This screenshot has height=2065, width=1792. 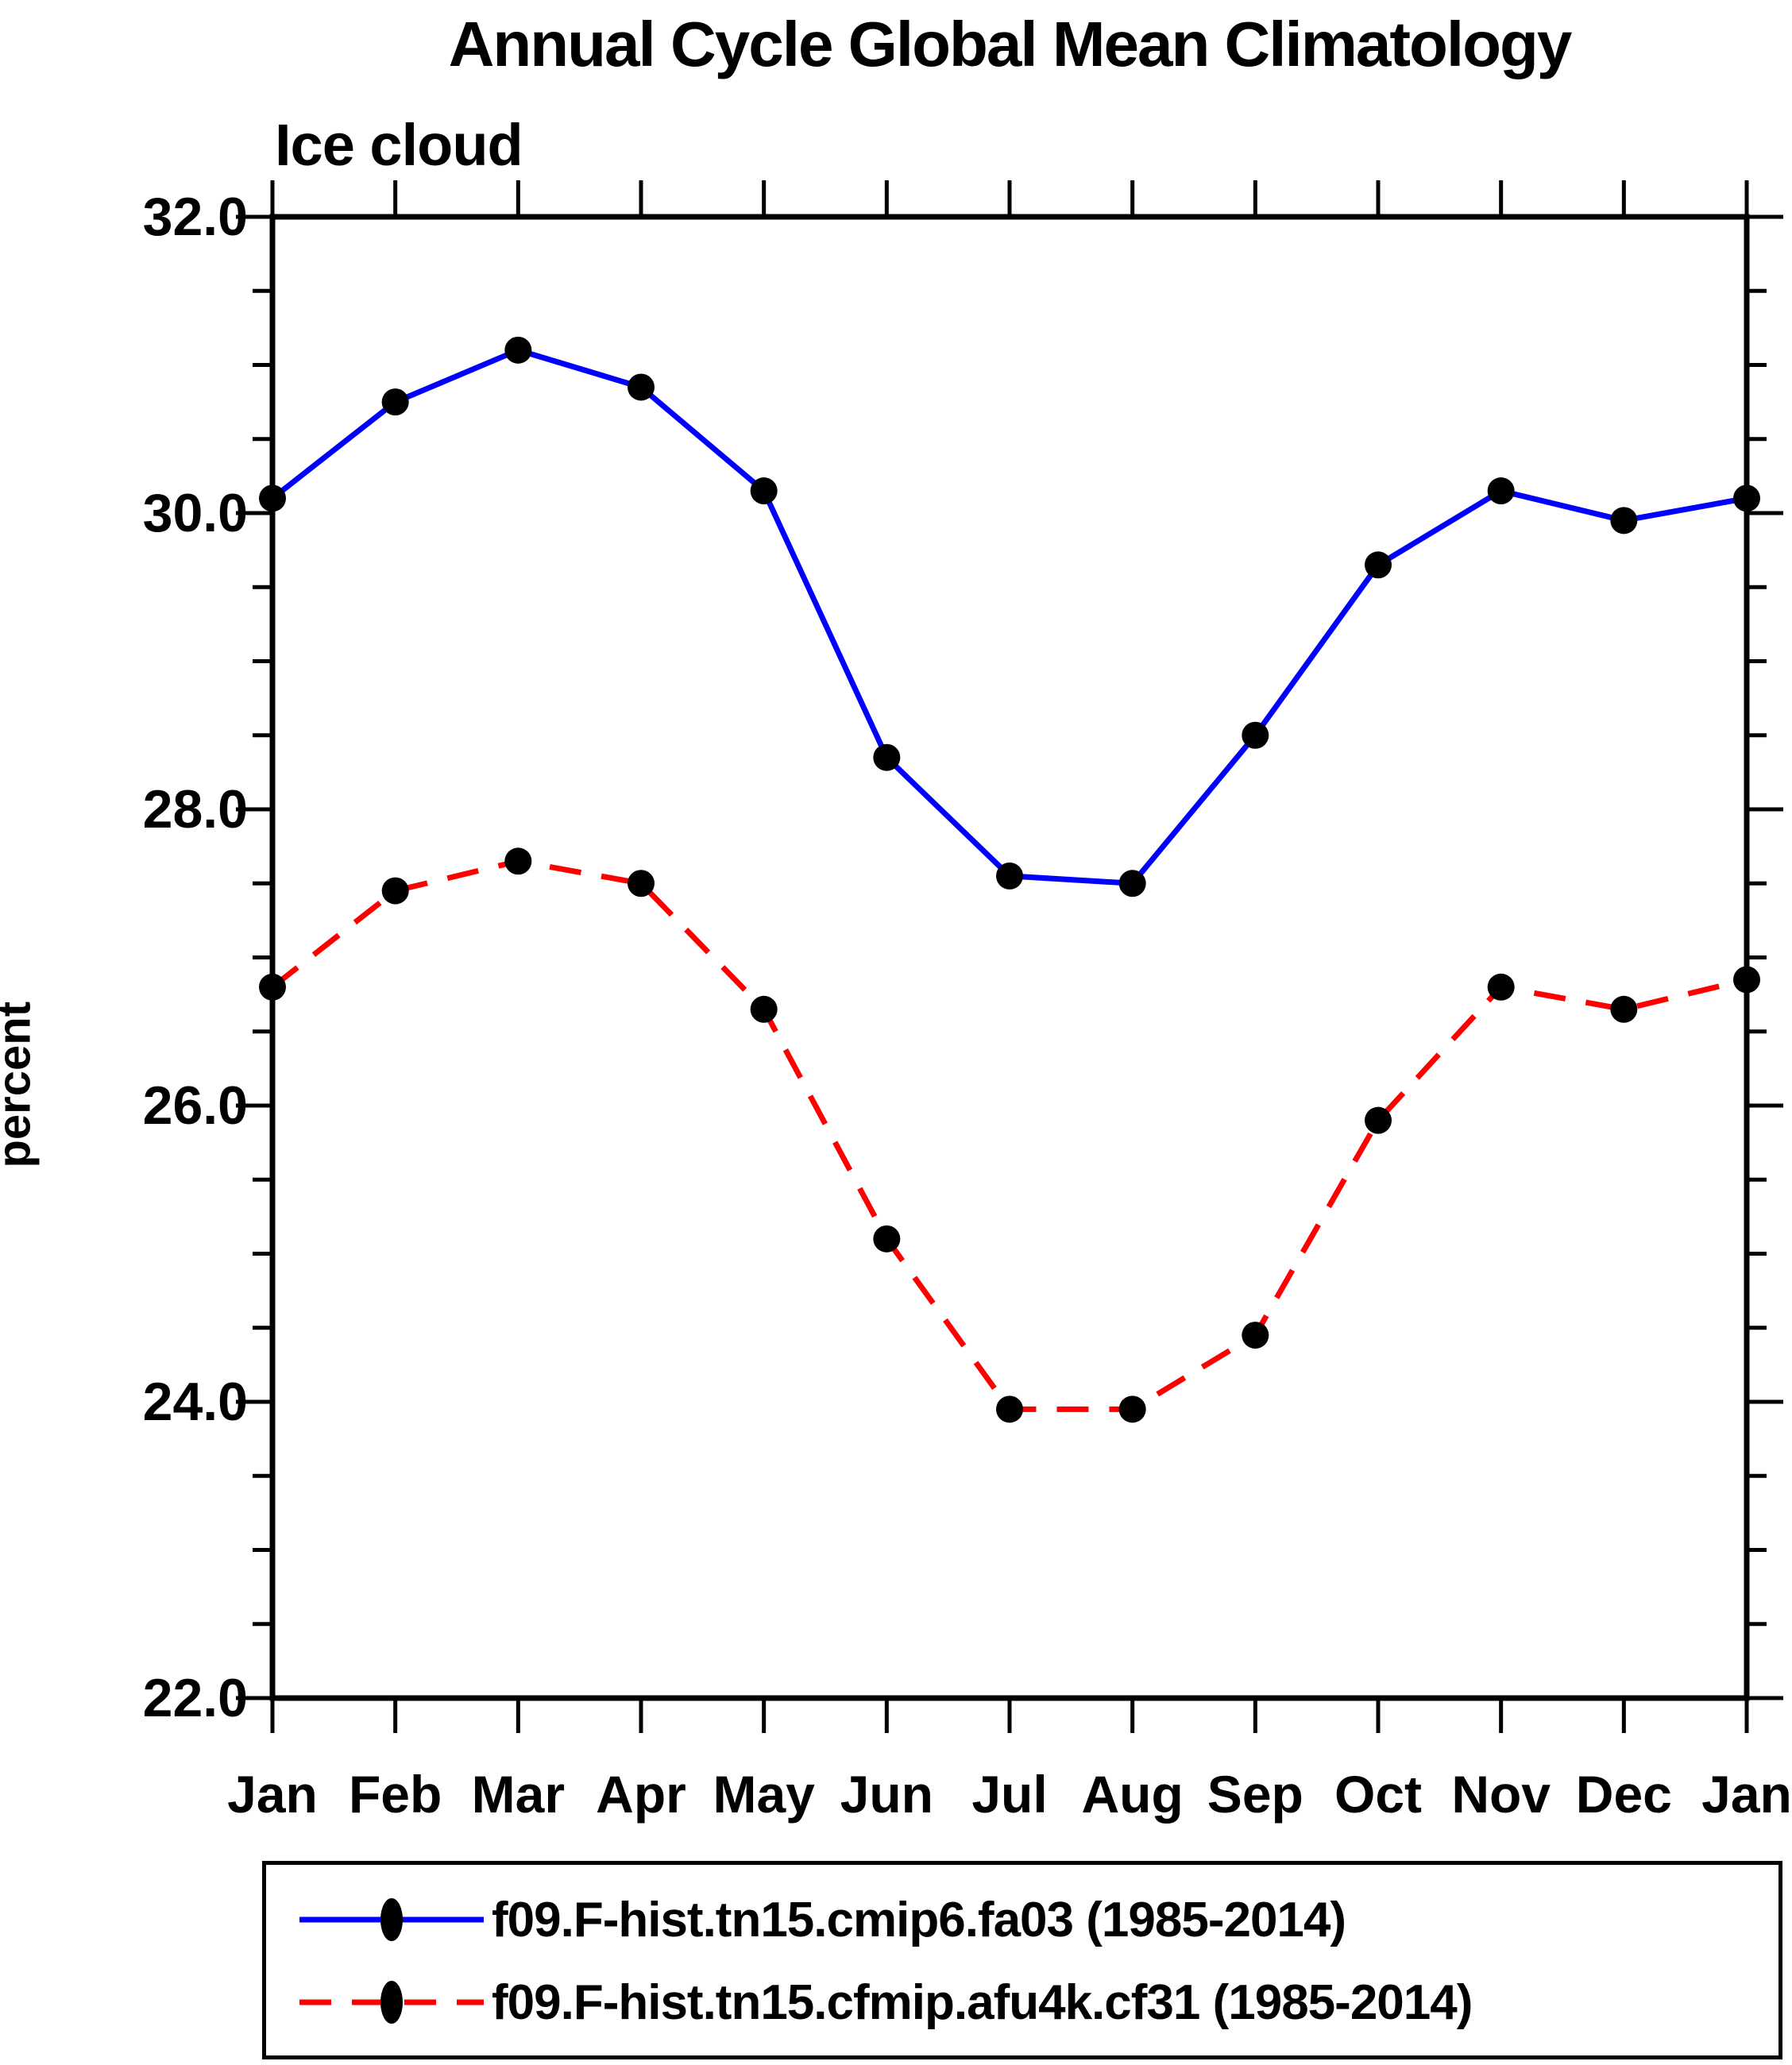 What do you see at coordinates (518, 1794) in the screenshot?
I see `x-tick-label: Mar` at bounding box center [518, 1794].